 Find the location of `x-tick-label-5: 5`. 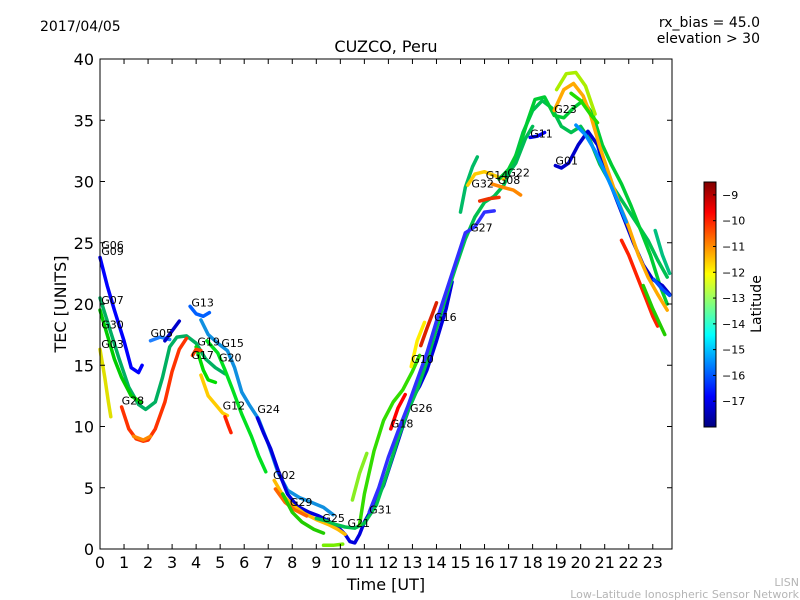

x-tick-label-5: 5 is located at coordinates (220, 562).